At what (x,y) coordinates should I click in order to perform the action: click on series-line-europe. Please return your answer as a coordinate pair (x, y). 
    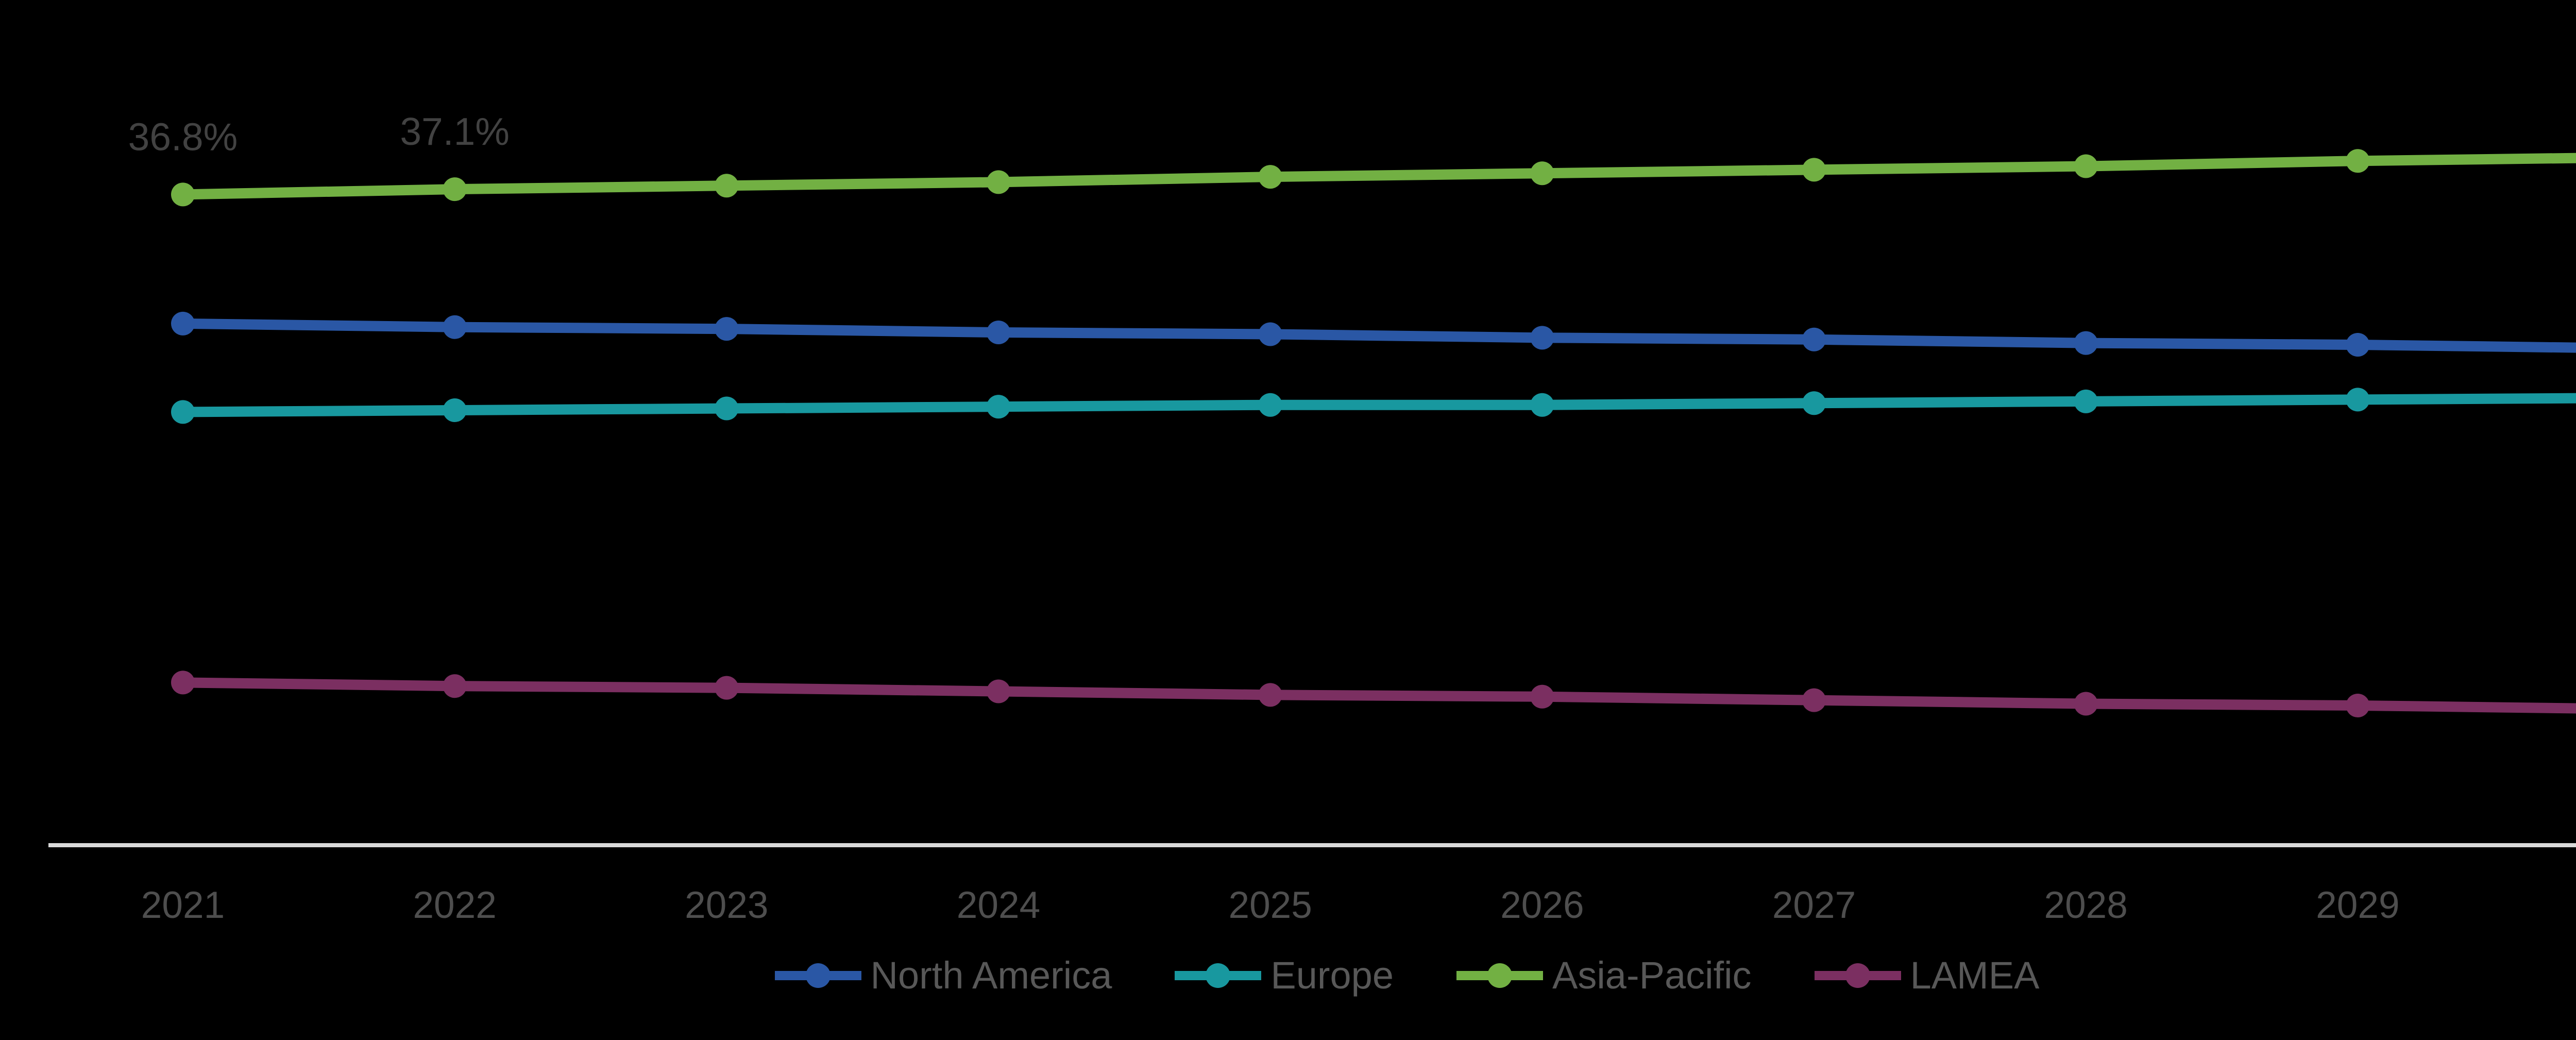
    Looking at the image, I should click on (1377, 405).